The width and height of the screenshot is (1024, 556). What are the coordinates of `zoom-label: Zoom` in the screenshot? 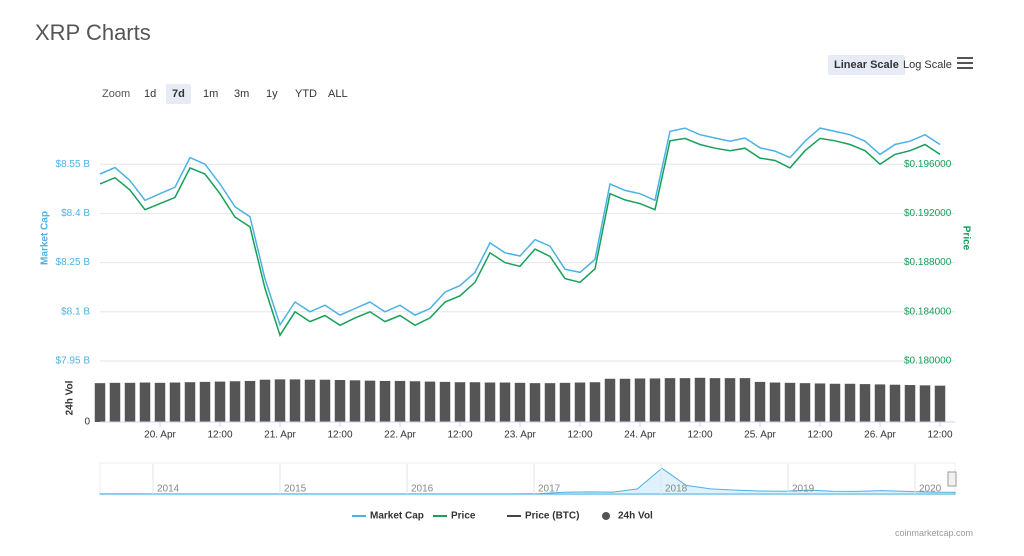 It's located at (116, 94).